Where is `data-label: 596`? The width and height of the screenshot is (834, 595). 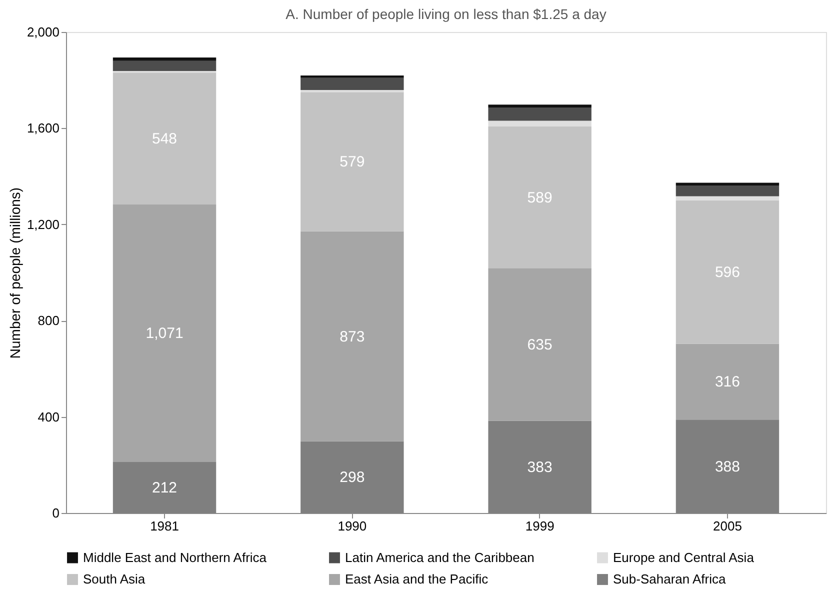 data-label: 596 is located at coordinates (727, 273).